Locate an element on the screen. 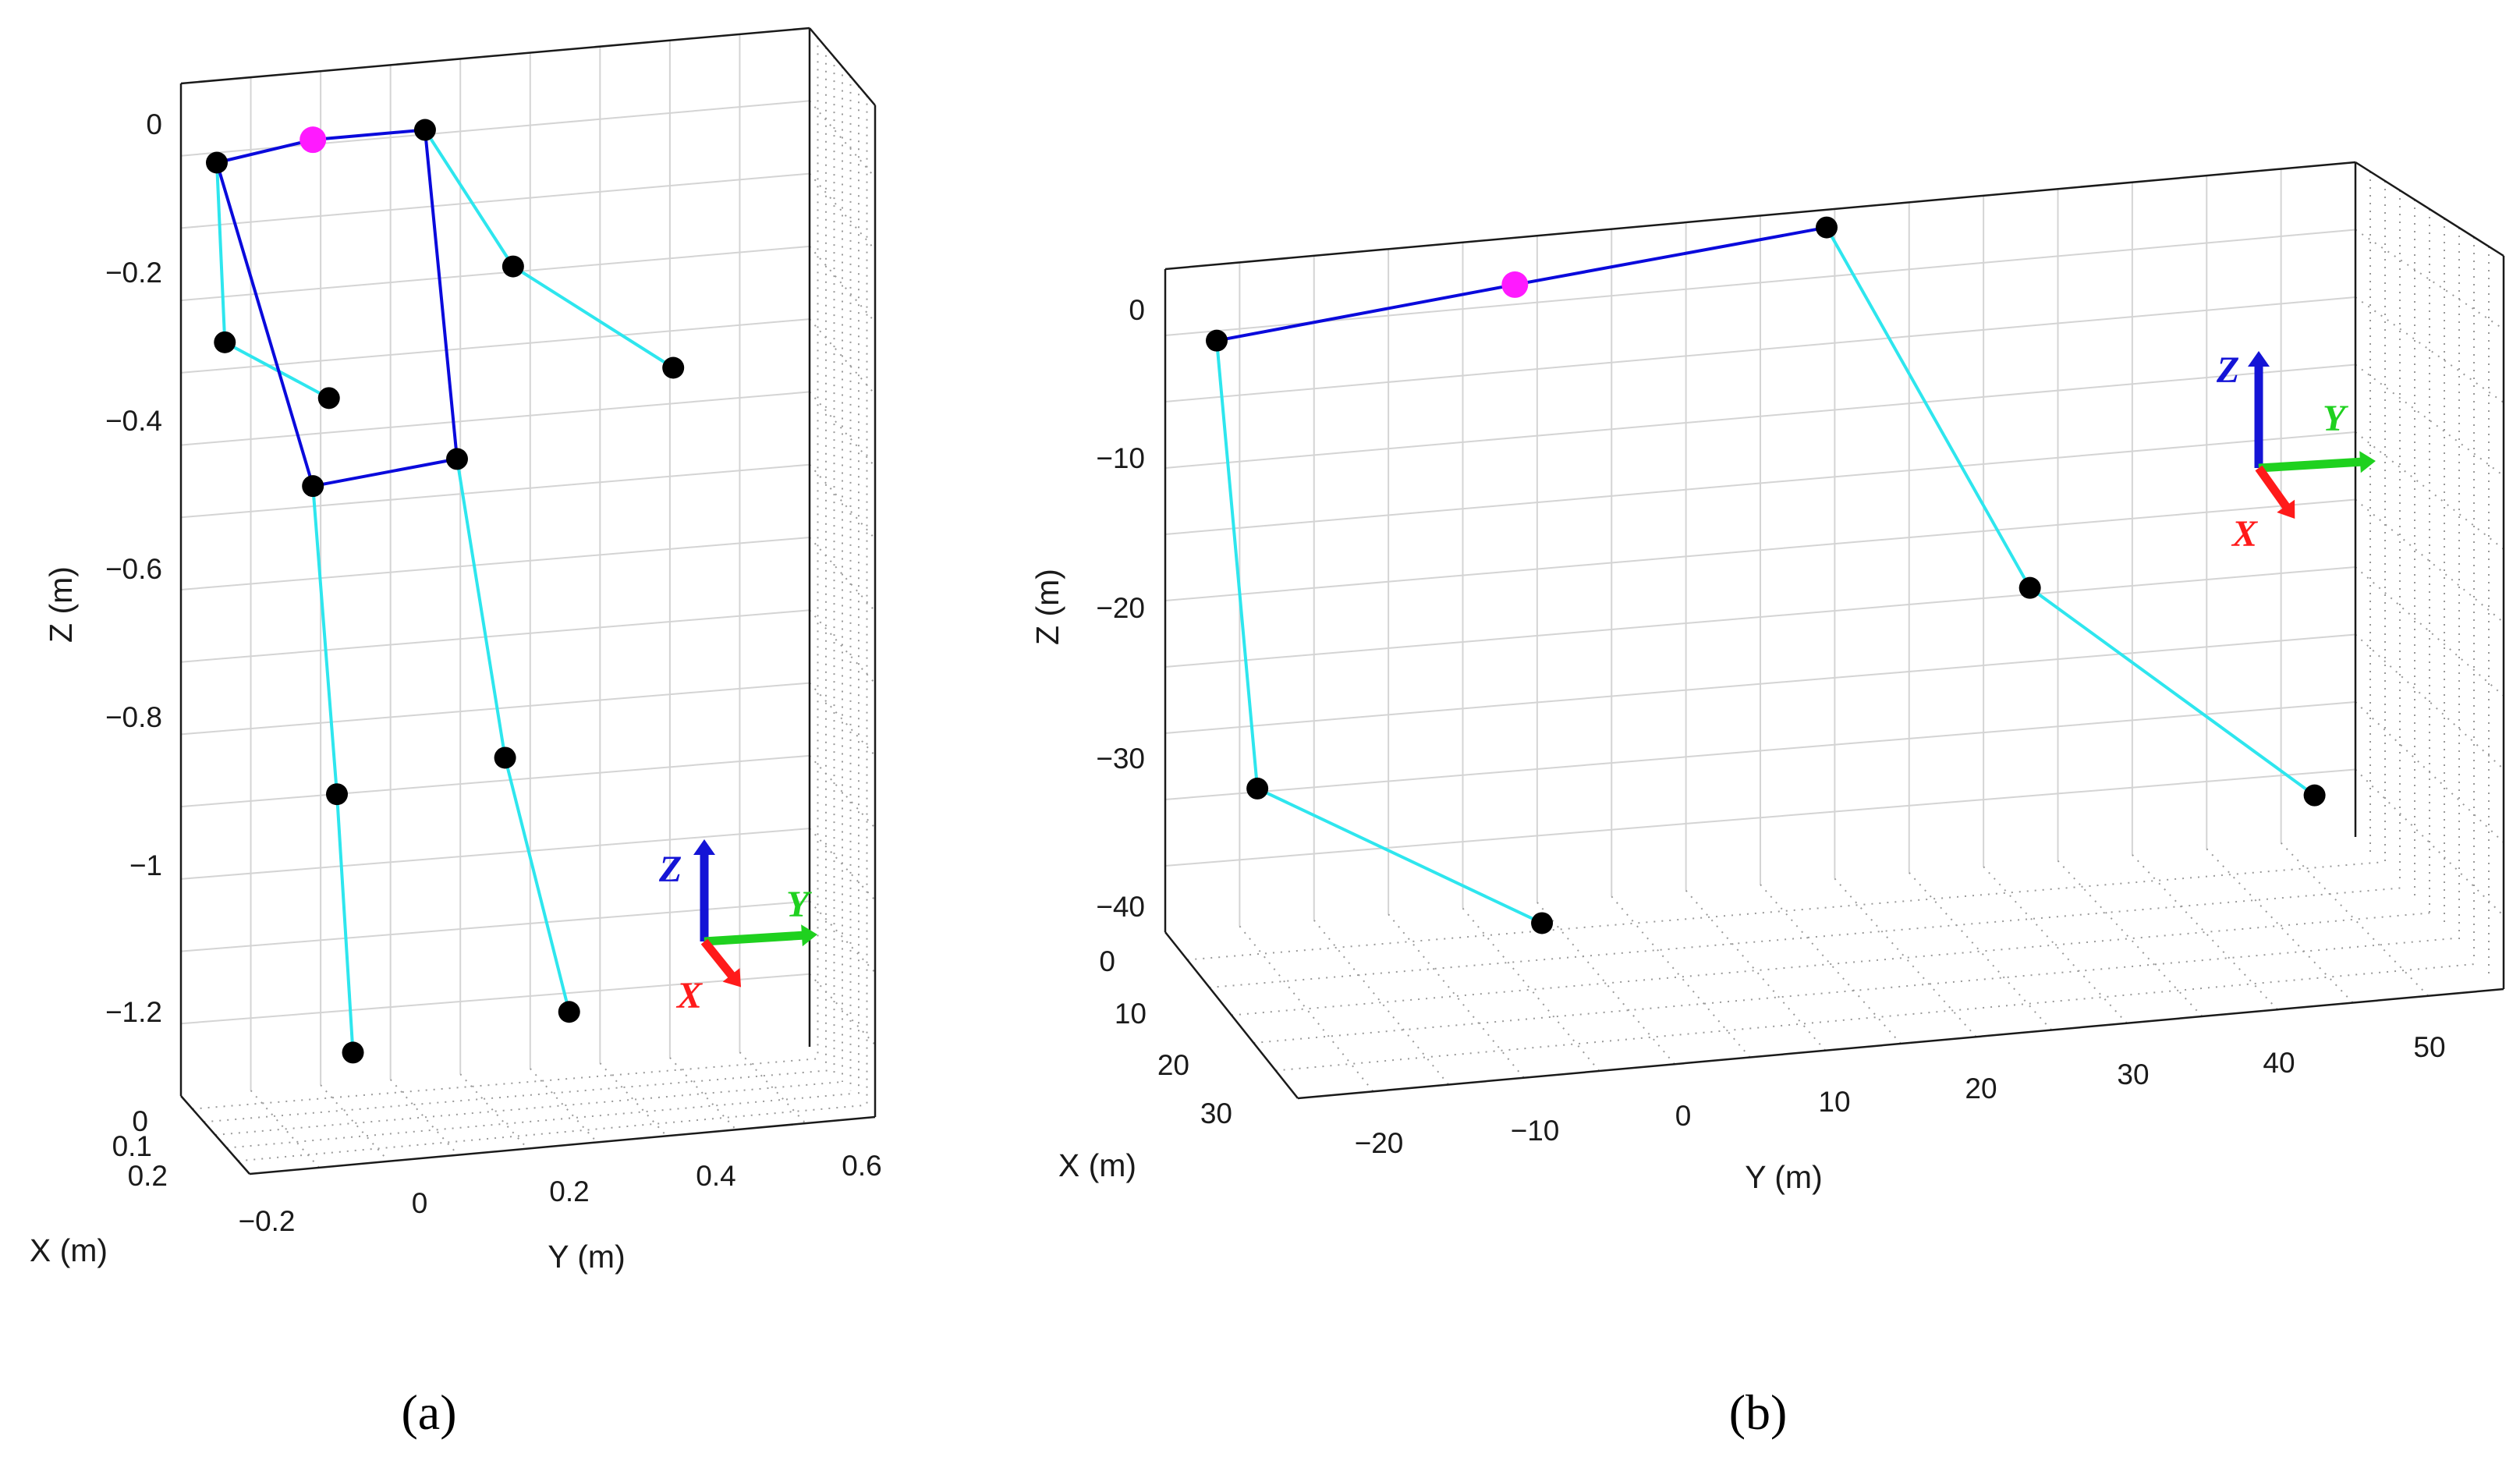  a-x-tick-label: 0 is located at coordinates (140, 1121).